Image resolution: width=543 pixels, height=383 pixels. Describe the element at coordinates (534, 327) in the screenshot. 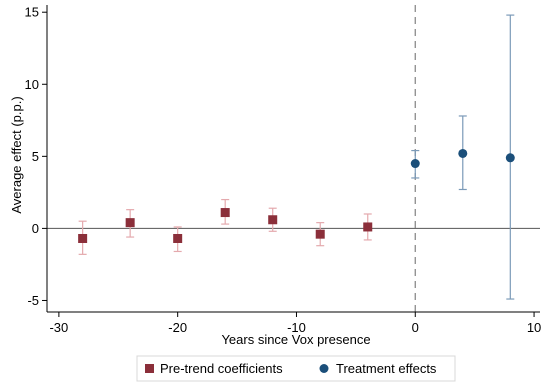

I see `x-tick-label: 10` at that location.